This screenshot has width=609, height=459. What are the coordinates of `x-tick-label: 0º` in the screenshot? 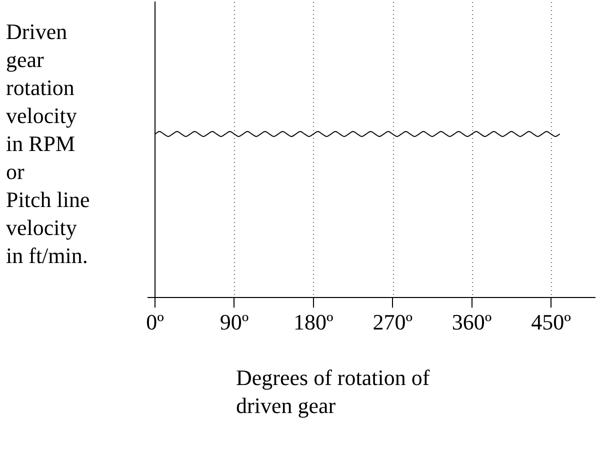 It's located at (155, 322).